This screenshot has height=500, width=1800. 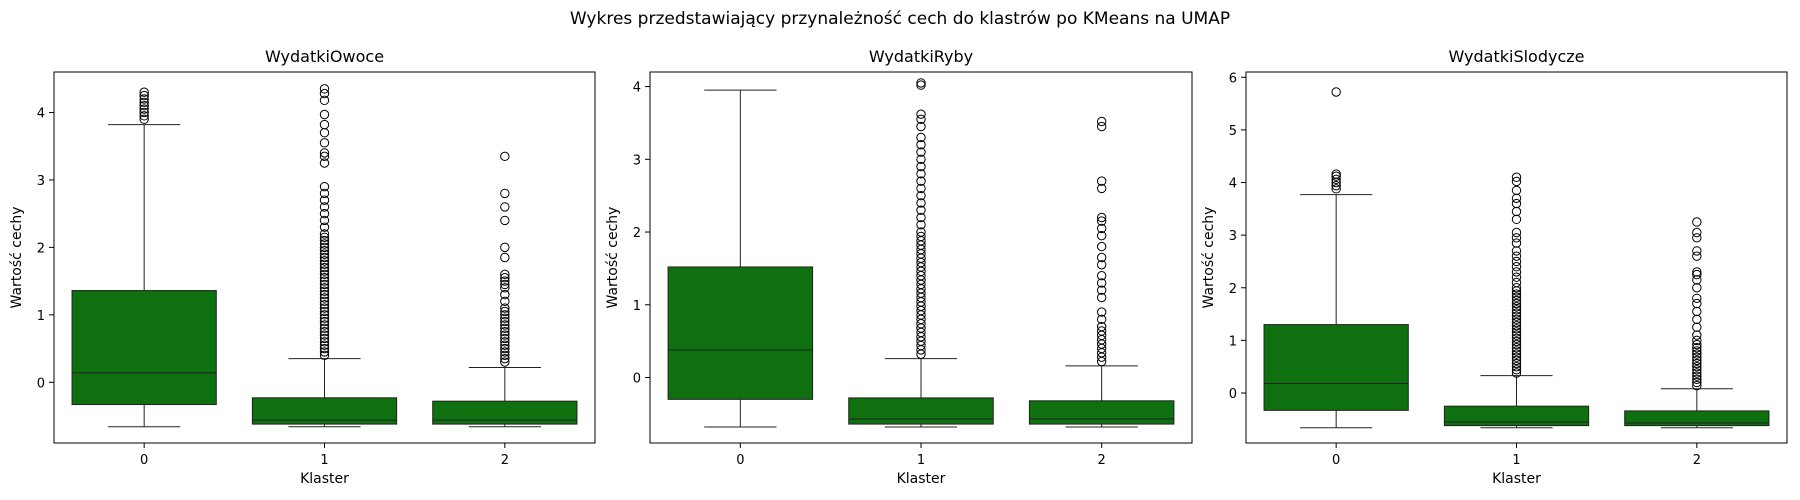 What do you see at coordinates (740, 460) in the screenshot?
I see `x-tick-label: 0` at bounding box center [740, 460].